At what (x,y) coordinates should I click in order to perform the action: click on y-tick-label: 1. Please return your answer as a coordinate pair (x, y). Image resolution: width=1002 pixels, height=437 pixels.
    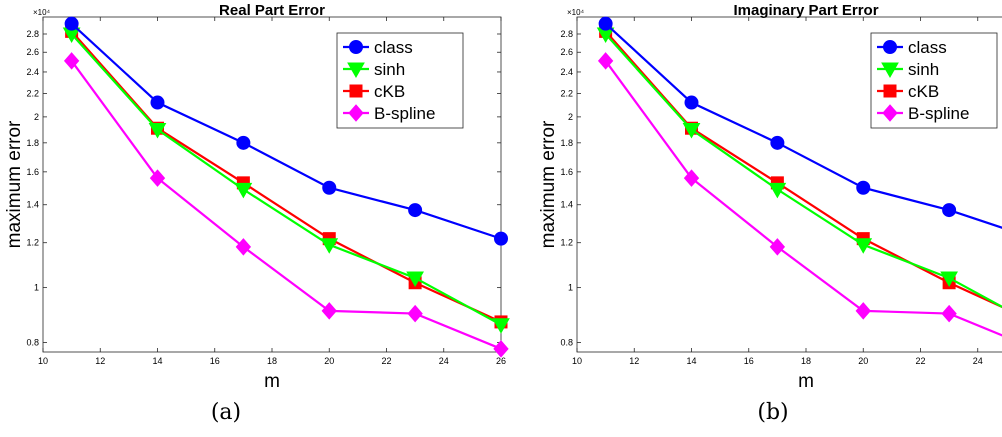
    Looking at the image, I should click on (36, 288).